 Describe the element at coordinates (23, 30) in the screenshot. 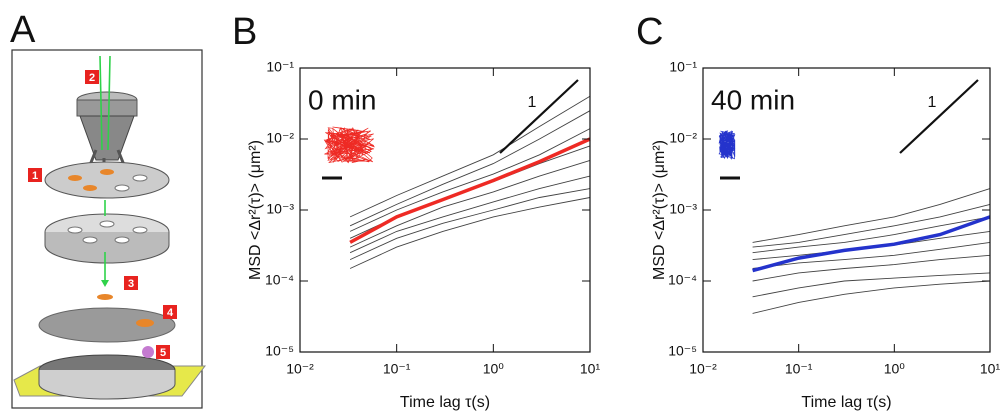

I see `panel-label: A` at that location.